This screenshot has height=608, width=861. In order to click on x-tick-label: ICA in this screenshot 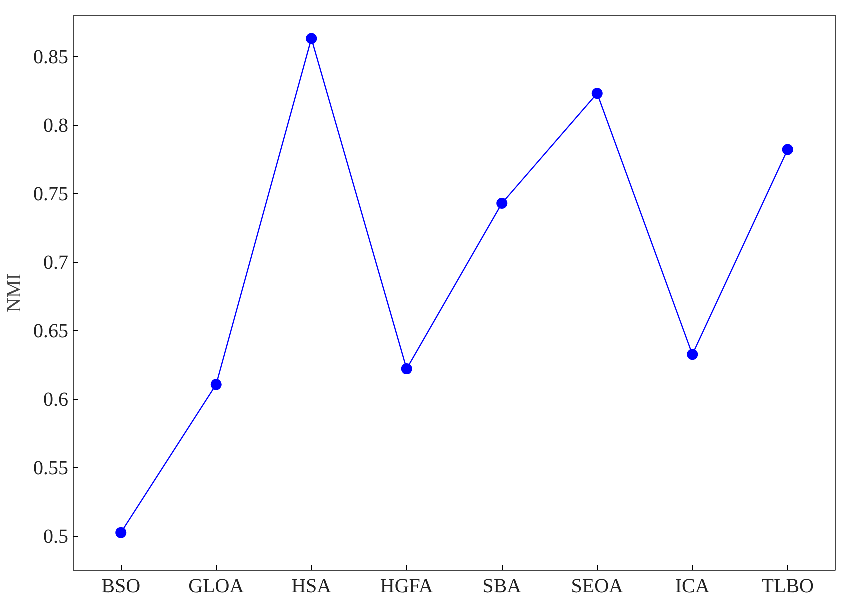, I will do `click(692, 587)`.